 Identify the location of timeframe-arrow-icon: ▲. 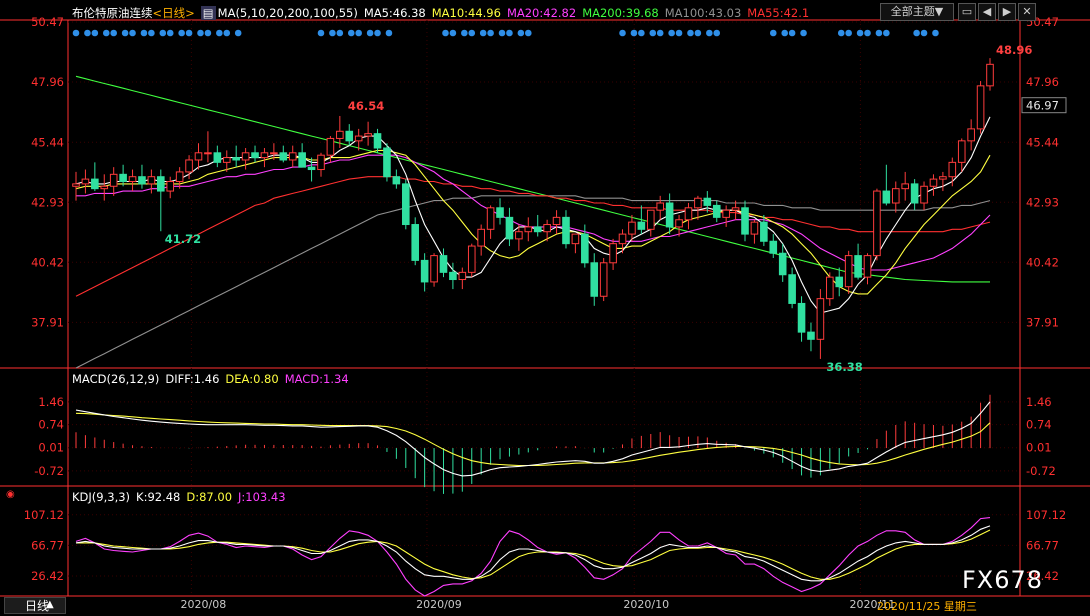
(50, 604).